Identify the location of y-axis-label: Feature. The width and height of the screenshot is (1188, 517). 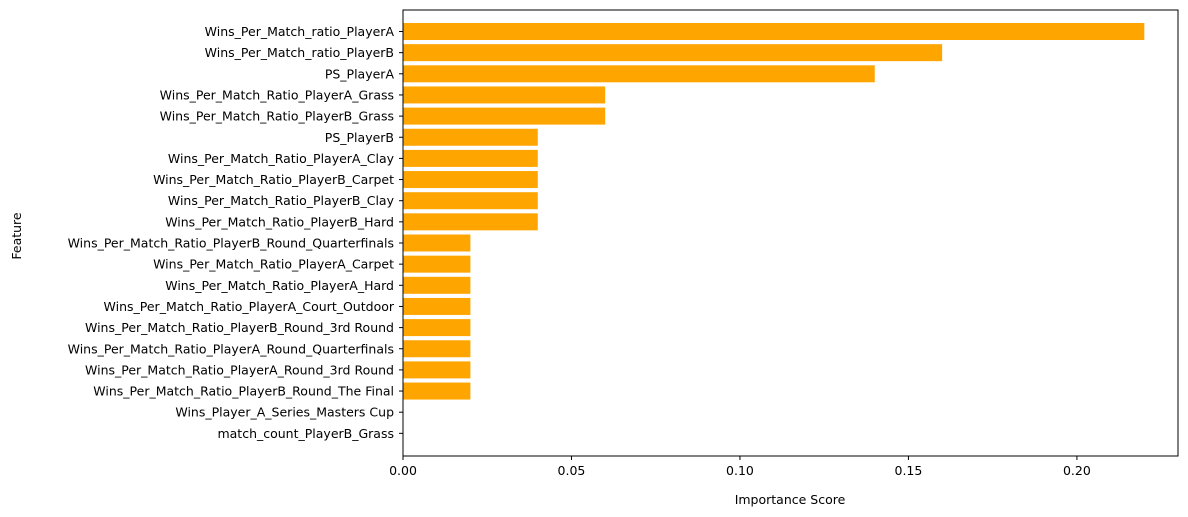
(16, 236).